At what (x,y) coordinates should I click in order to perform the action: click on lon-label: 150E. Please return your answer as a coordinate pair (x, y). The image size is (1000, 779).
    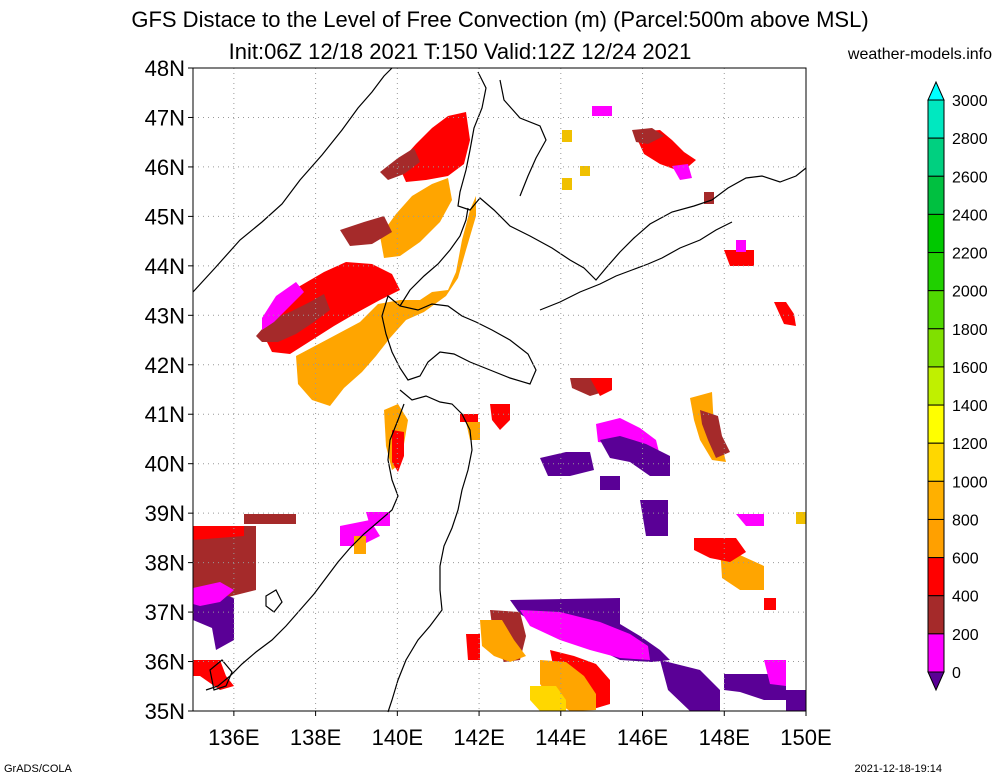
    Looking at the image, I should click on (805, 737).